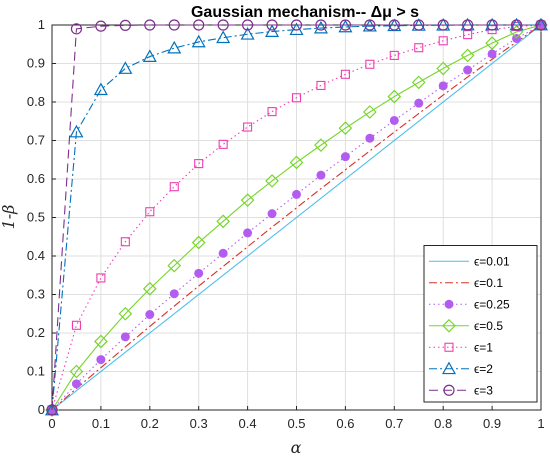 Image resolution: width=550 pixels, height=460 pixels. I want to click on legend-item: ϵ=0.01, so click(469, 261).